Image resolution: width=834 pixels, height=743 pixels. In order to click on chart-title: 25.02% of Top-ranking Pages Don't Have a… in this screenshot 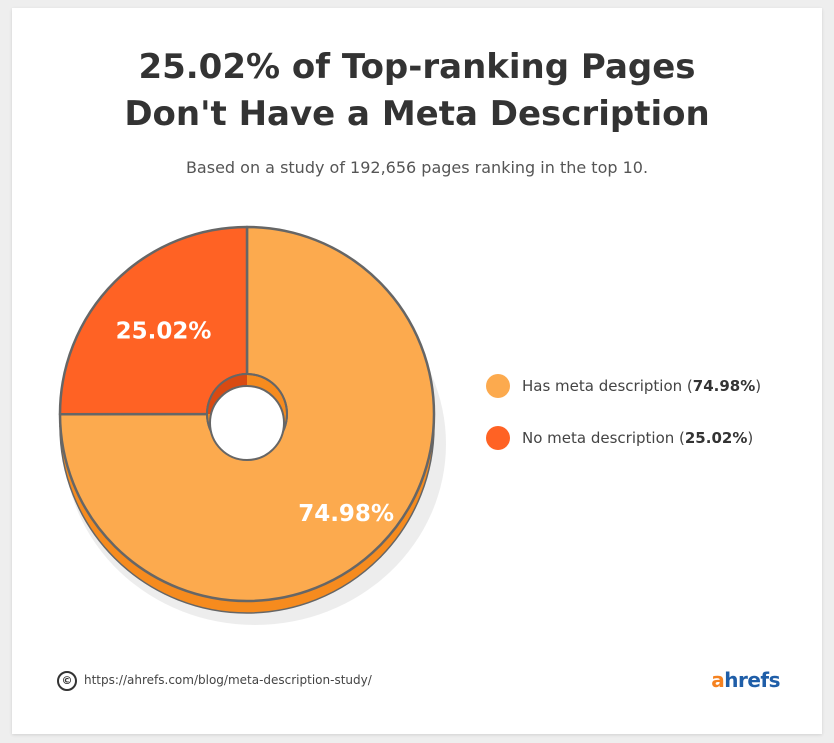, I will do `click(417, 91)`.